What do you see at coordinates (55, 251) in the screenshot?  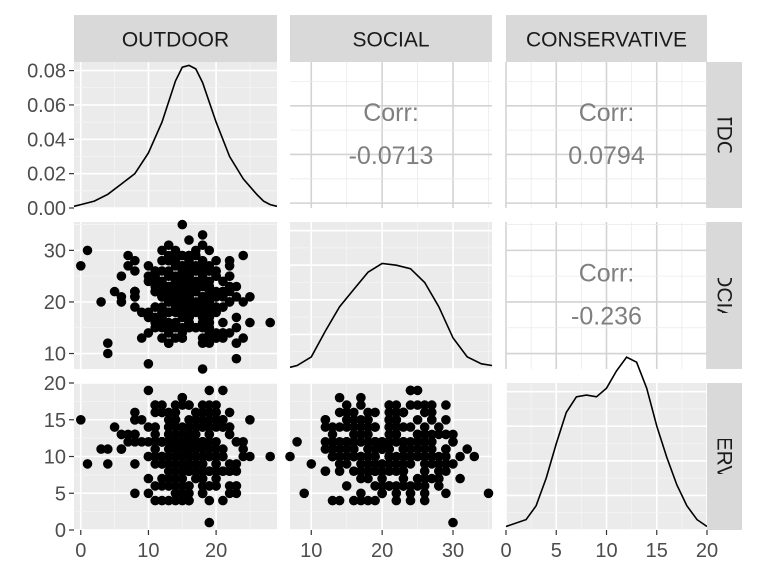 I see `y-tick-label: 30` at bounding box center [55, 251].